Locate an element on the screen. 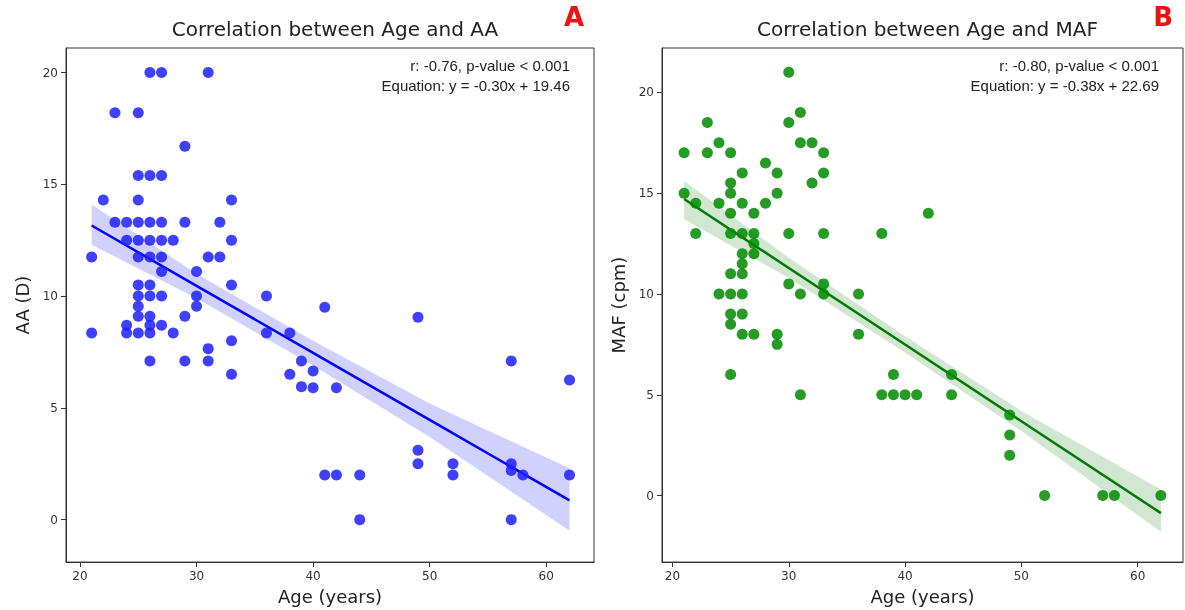 The image size is (1185, 610). y-axis-title: MAF (cpm) is located at coordinates (619, 305).